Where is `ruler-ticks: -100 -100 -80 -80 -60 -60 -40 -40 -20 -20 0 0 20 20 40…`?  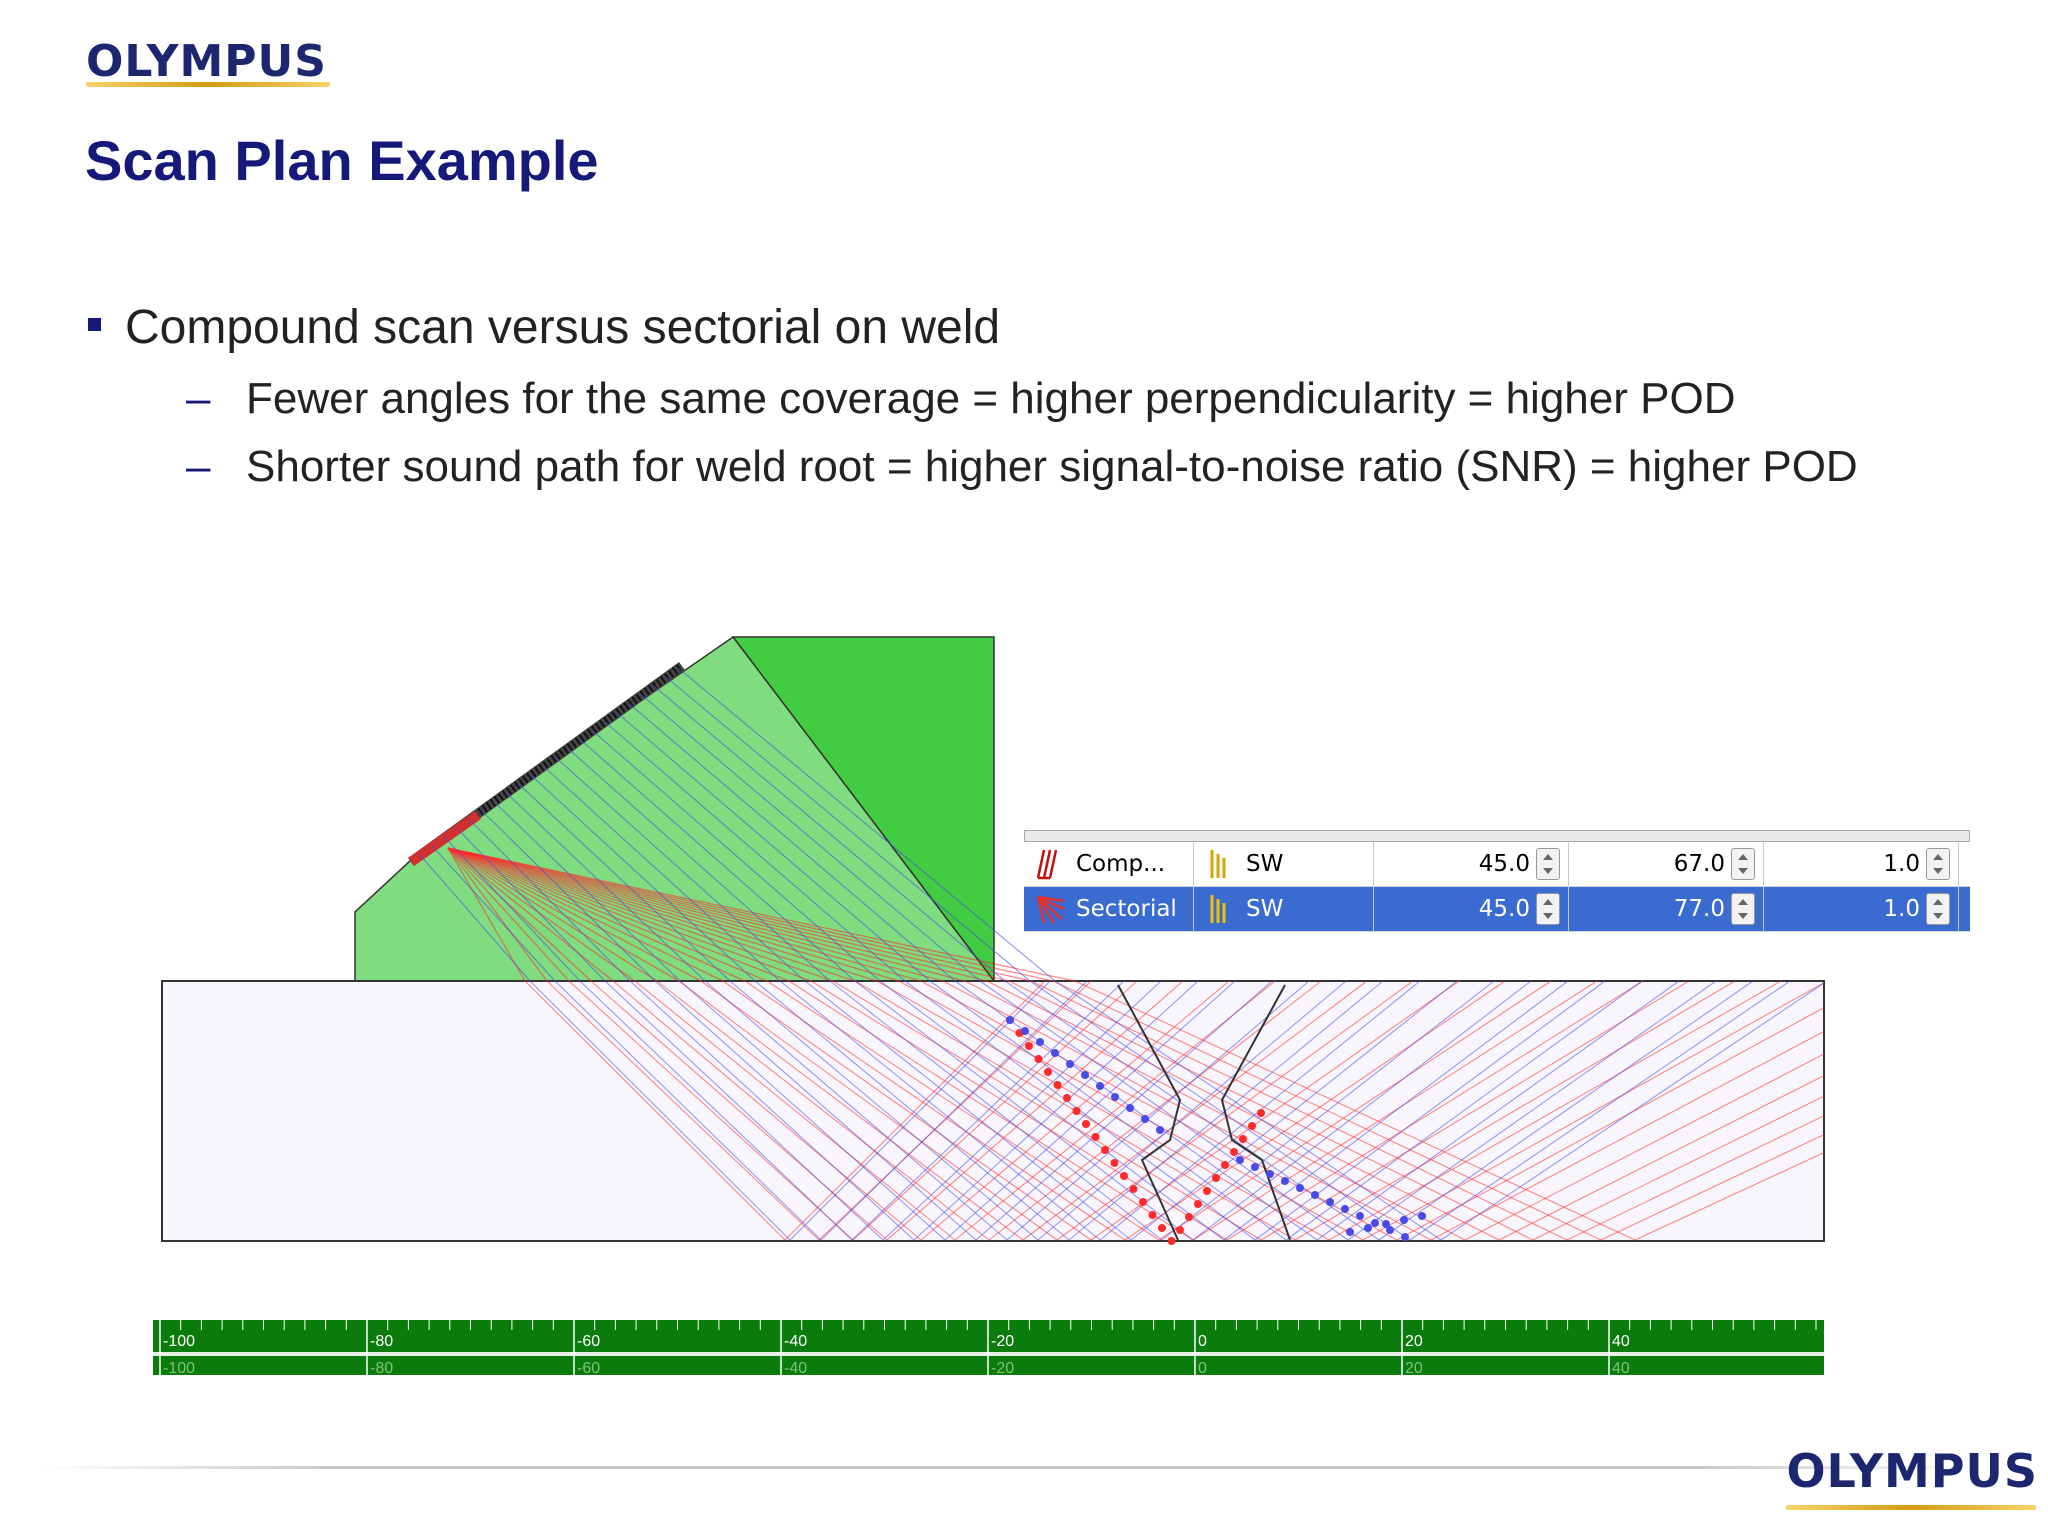 ruler-ticks: -100 -100 -80 -80 -60 -60 -40 -40 -20 -20 0 0 20 20 40… is located at coordinates (988, 1348).